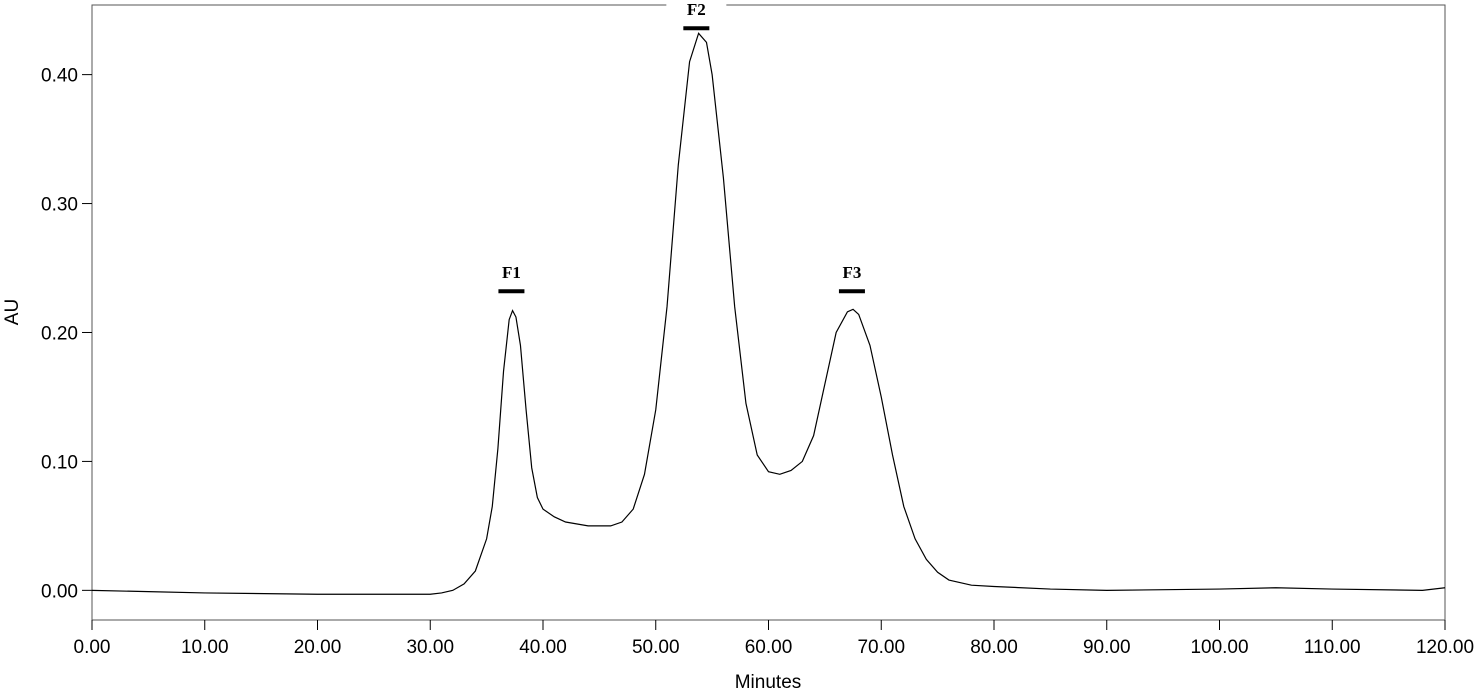 This screenshot has height=695, width=1481. I want to click on fraction-label: F1, so click(511, 272).